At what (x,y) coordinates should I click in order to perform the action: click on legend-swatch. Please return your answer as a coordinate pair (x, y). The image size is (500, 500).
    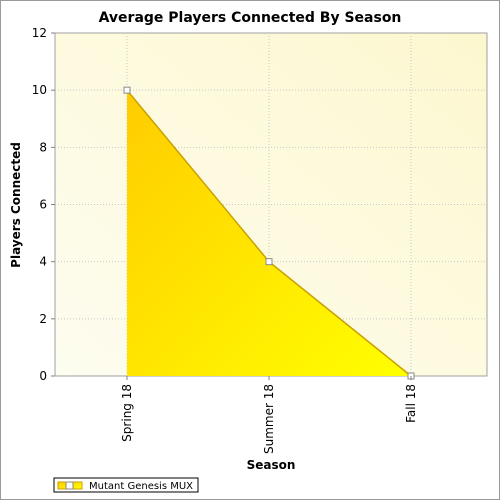
    Looking at the image, I should click on (70, 485).